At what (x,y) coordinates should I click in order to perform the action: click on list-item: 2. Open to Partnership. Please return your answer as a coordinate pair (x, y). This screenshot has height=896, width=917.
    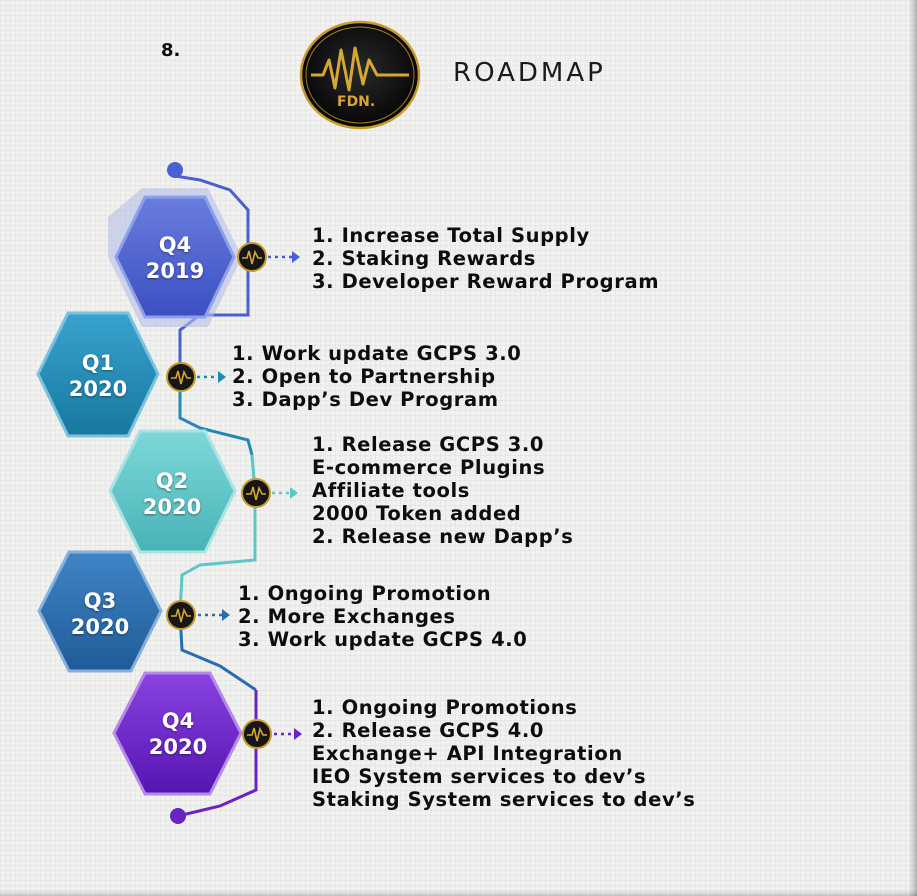
    Looking at the image, I should click on (364, 376).